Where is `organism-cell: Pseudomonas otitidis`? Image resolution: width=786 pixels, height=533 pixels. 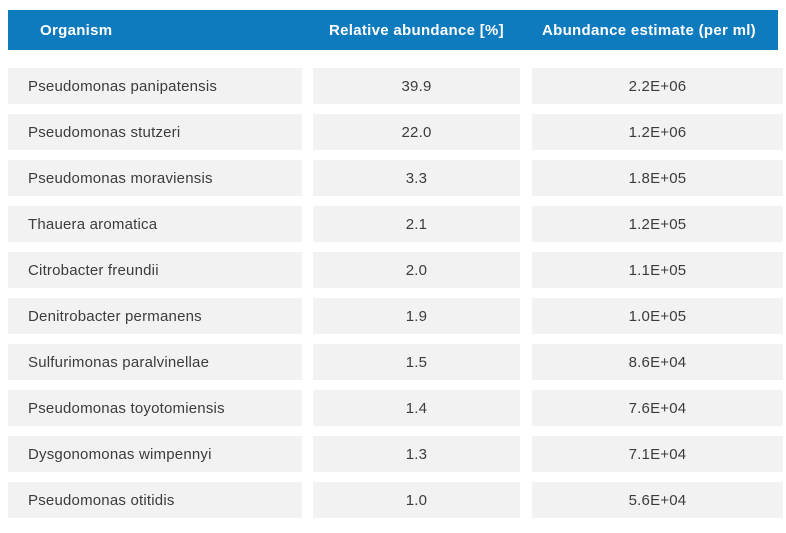 organism-cell: Pseudomonas otitidis is located at coordinates (155, 500).